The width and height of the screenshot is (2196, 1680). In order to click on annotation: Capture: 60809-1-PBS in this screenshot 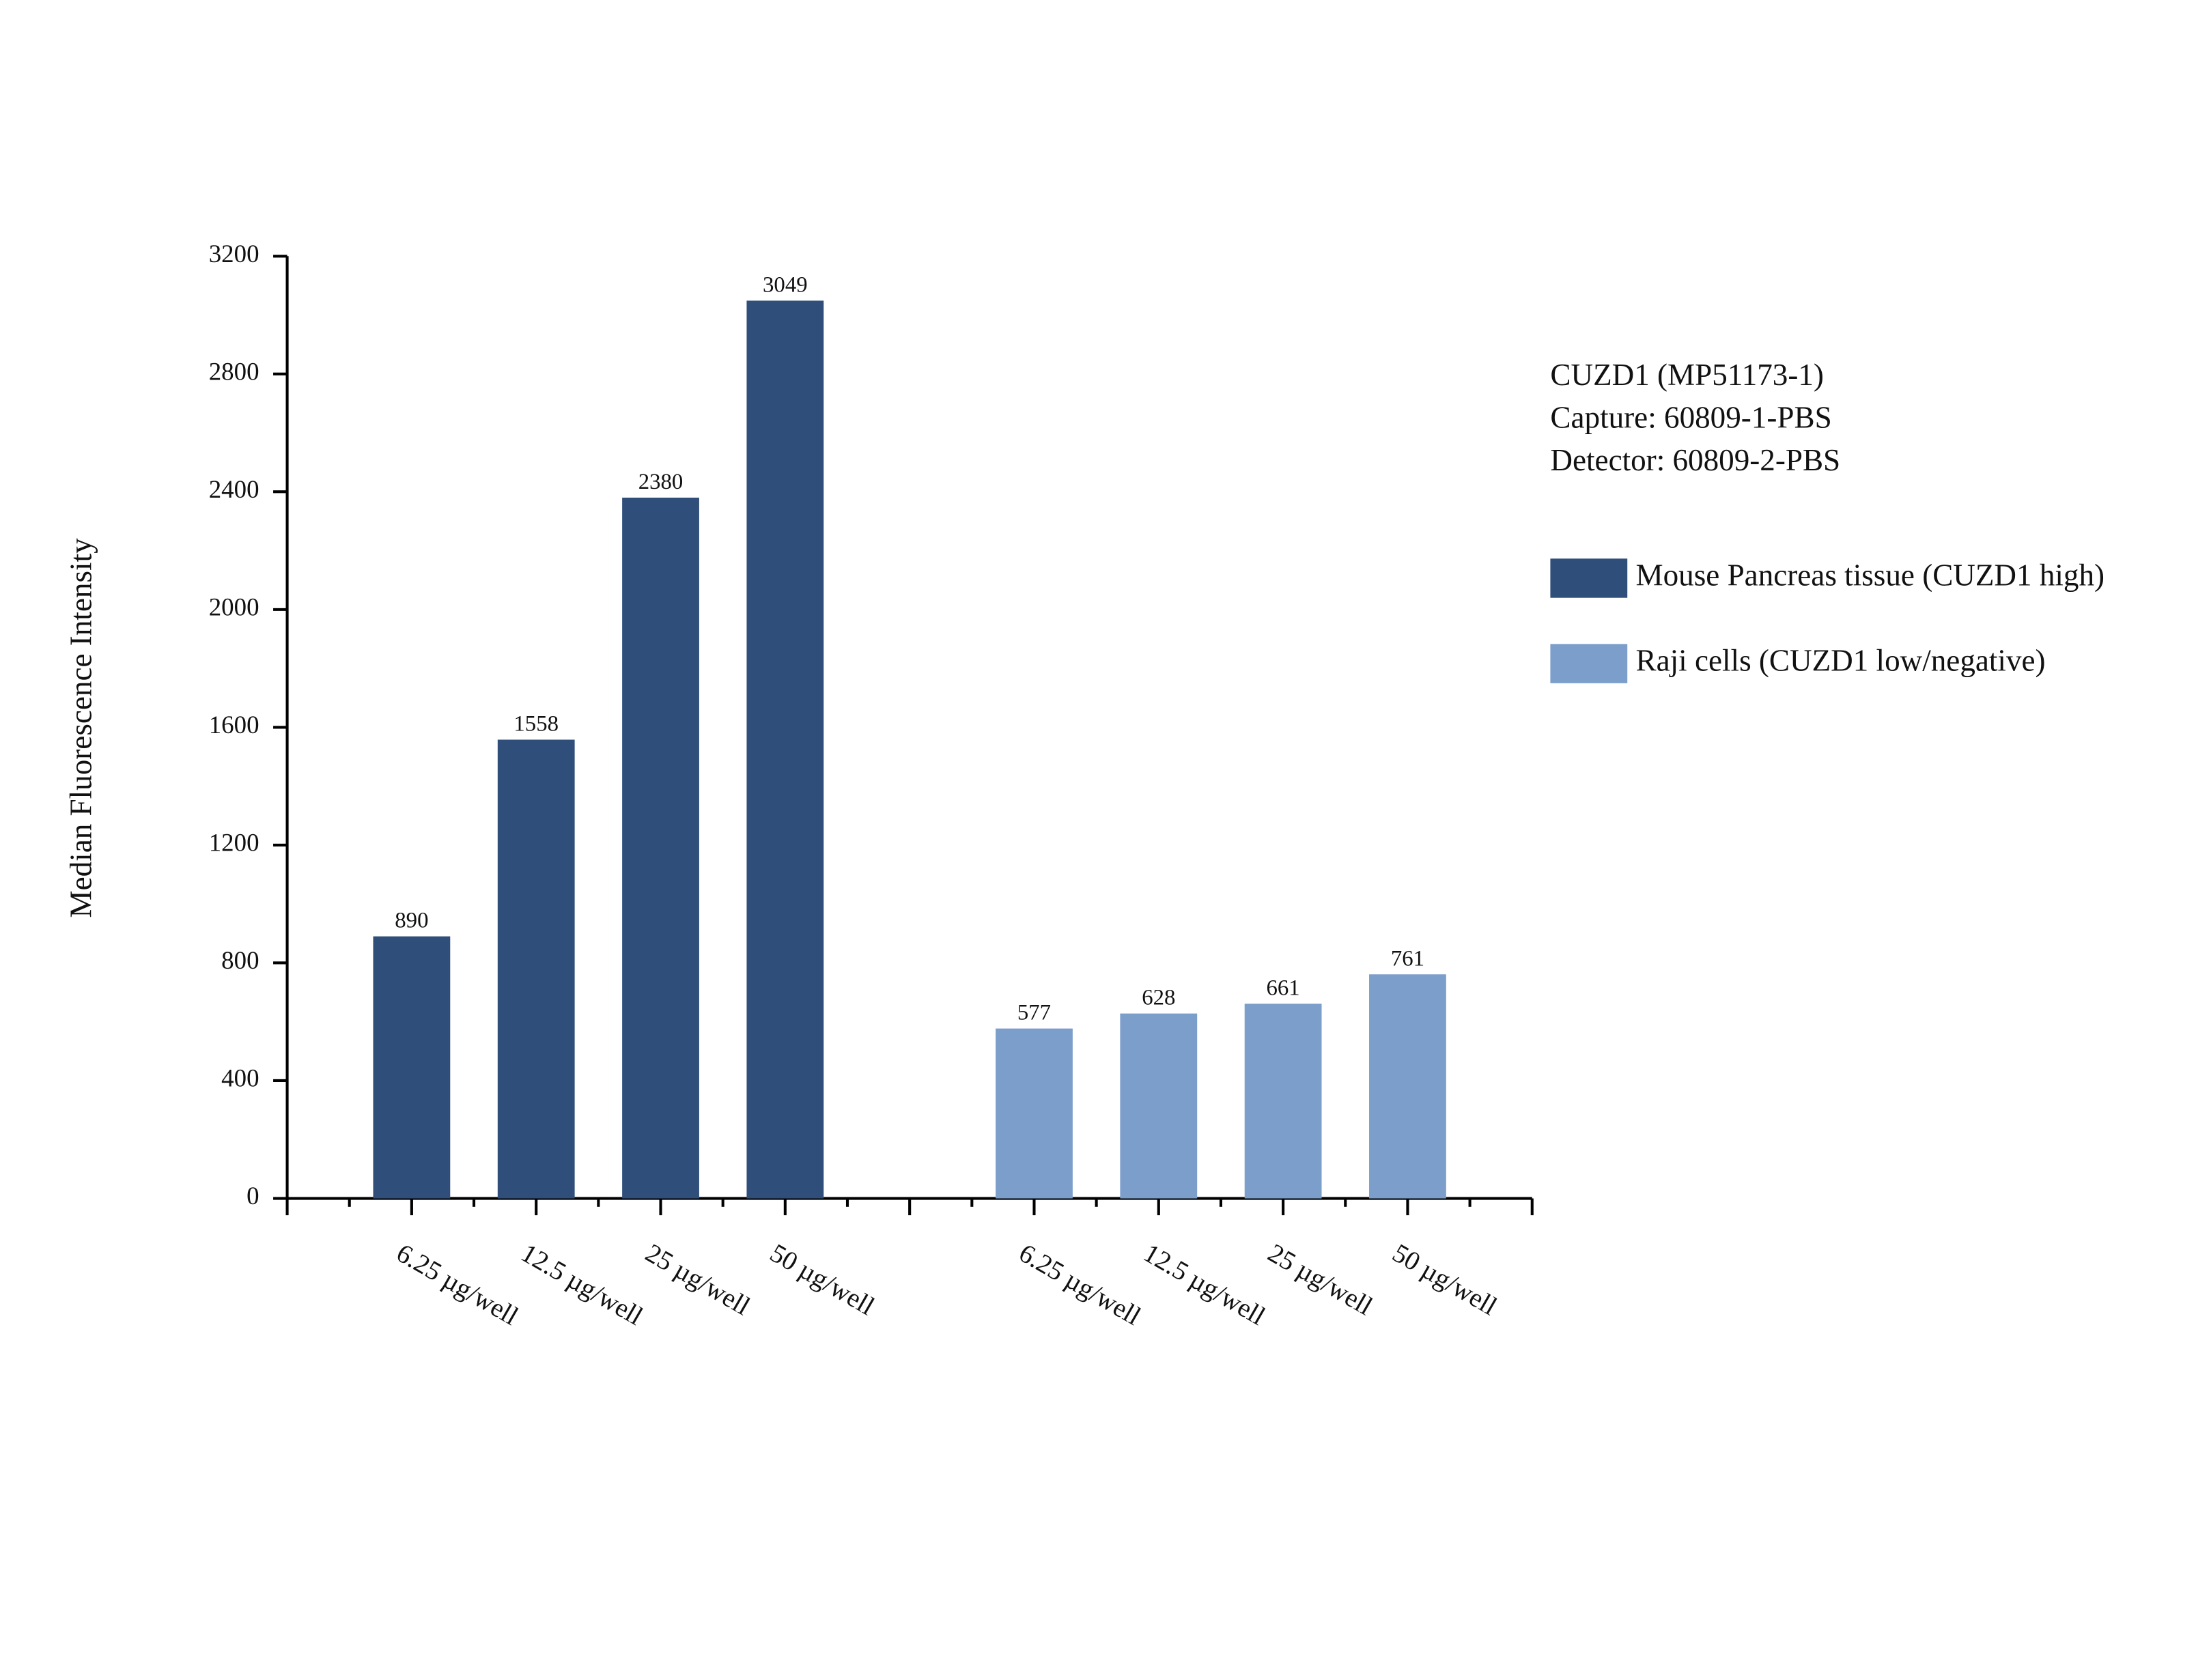, I will do `click(1691, 418)`.